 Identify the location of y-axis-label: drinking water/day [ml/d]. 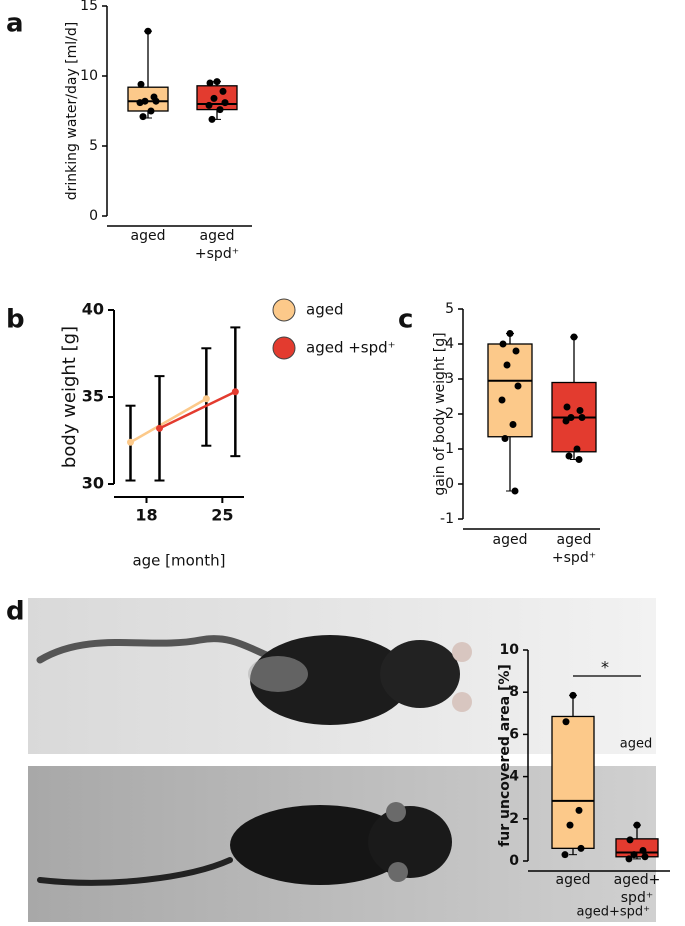
(72, 111).